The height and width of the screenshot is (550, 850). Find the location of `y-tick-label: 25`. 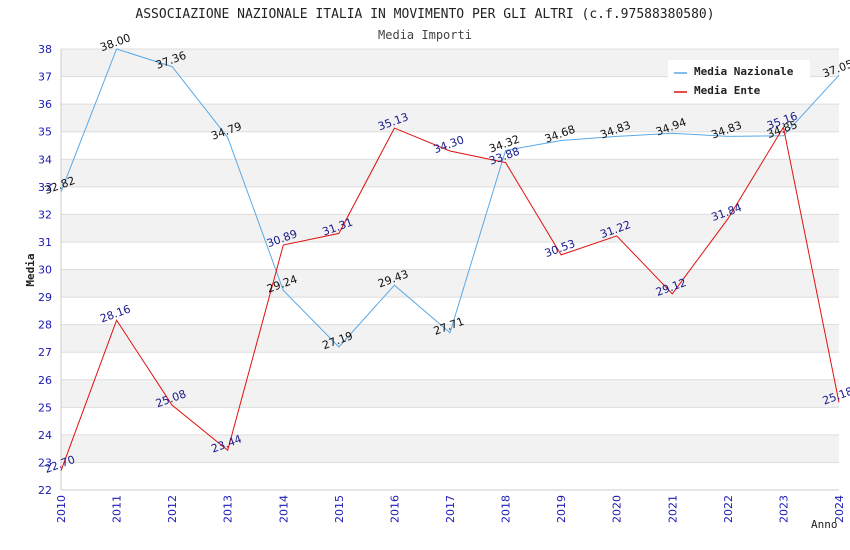

y-tick-label: 25 is located at coordinates (45, 407).